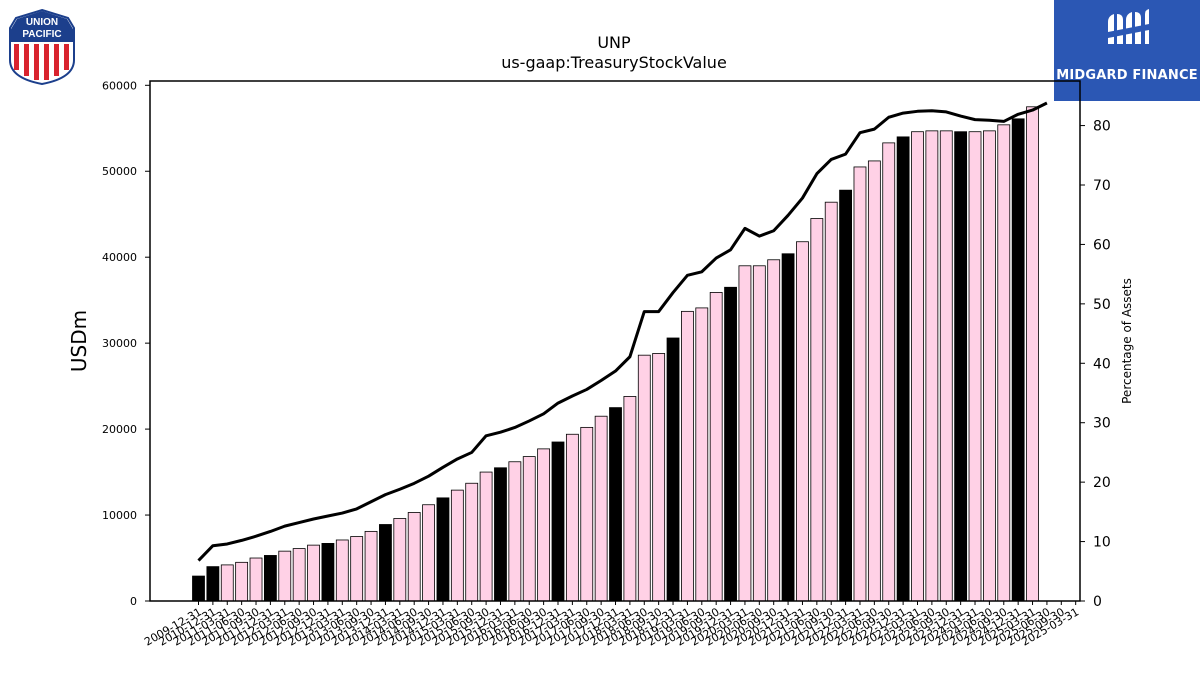 This screenshot has height=675, width=1200. What do you see at coordinates (1097, 602) in the screenshot?
I see `y2-tick-label: 0` at bounding box center [1097, 602].